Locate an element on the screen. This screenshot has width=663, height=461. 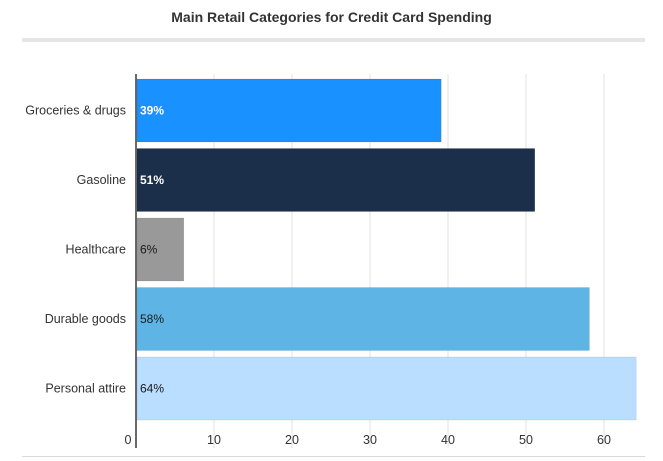
x-tick-40: 40 is located at coordinates (448, 440).